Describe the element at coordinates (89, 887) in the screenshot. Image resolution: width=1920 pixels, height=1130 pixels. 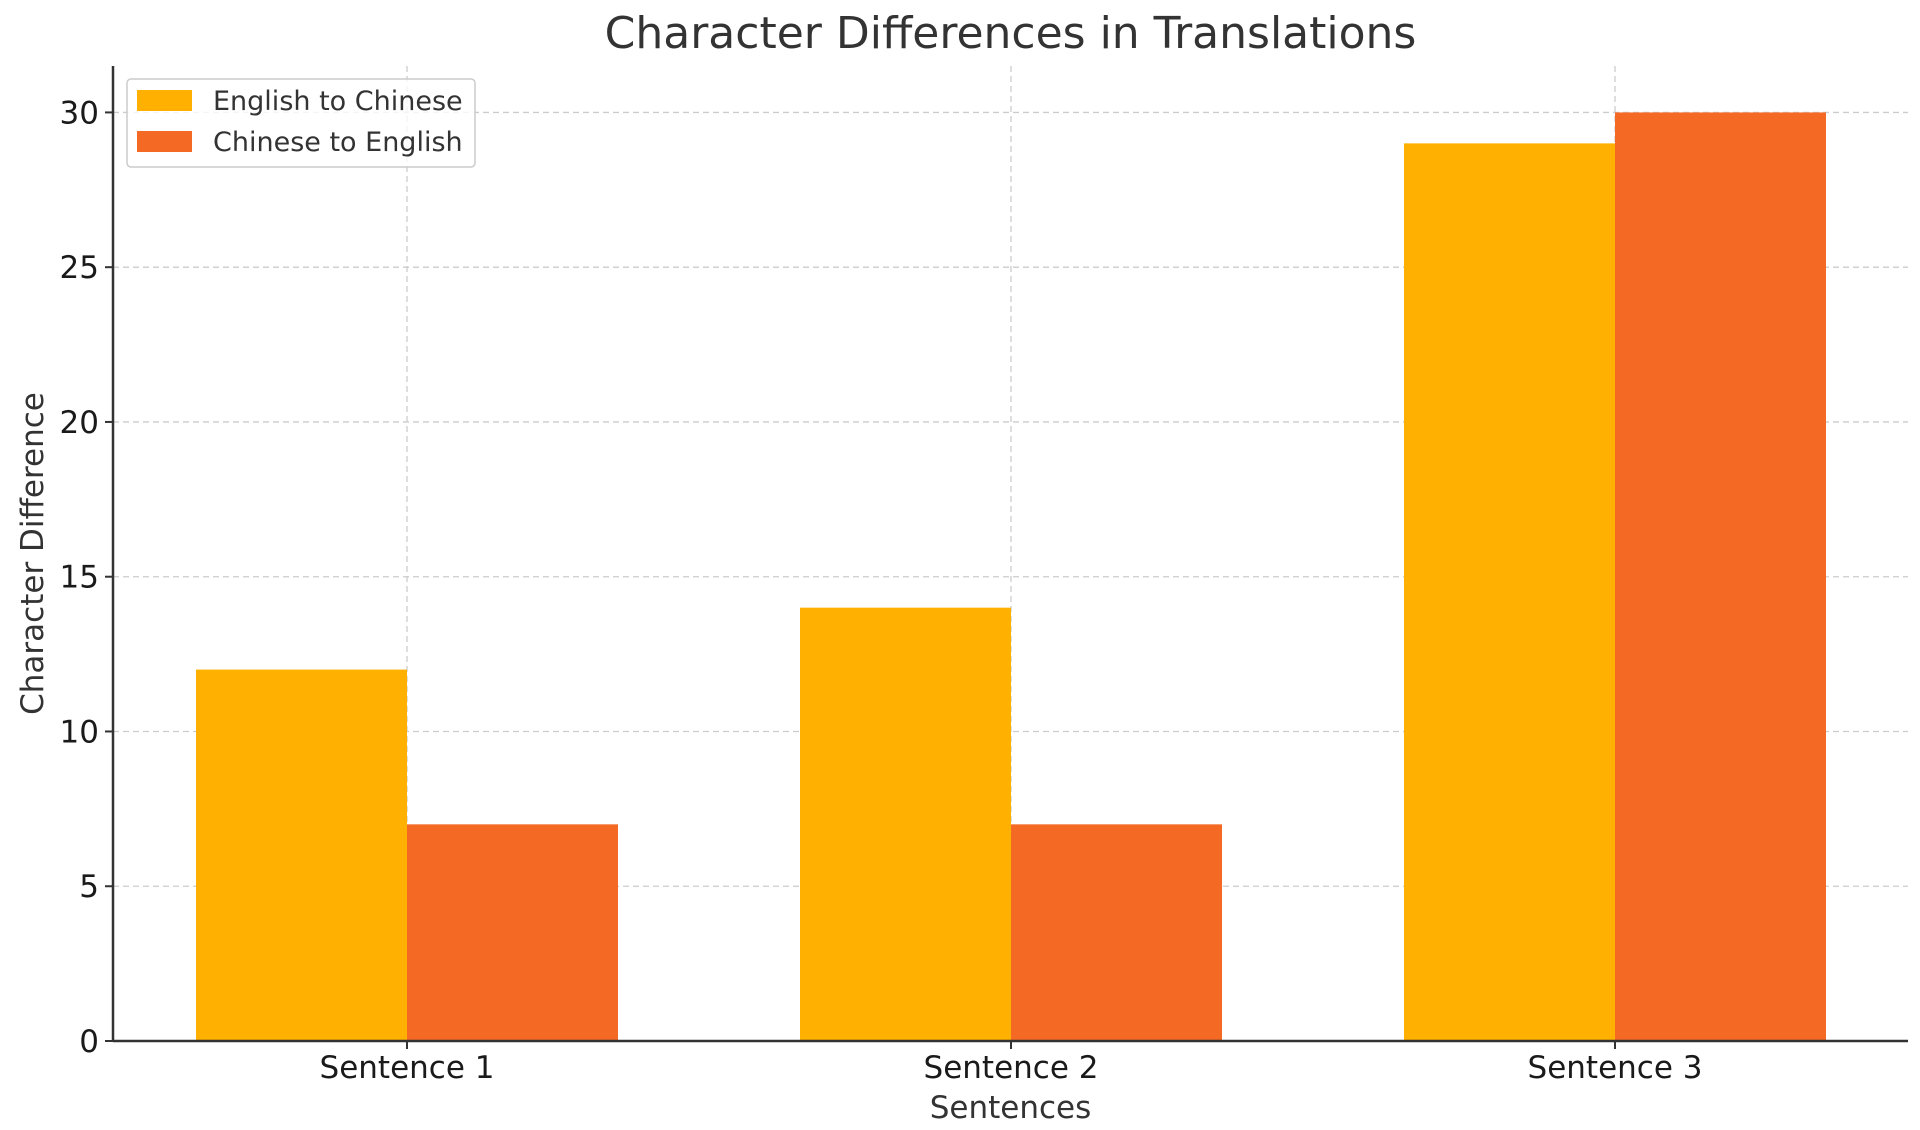
I see `y-tick-label: 5` at that location.